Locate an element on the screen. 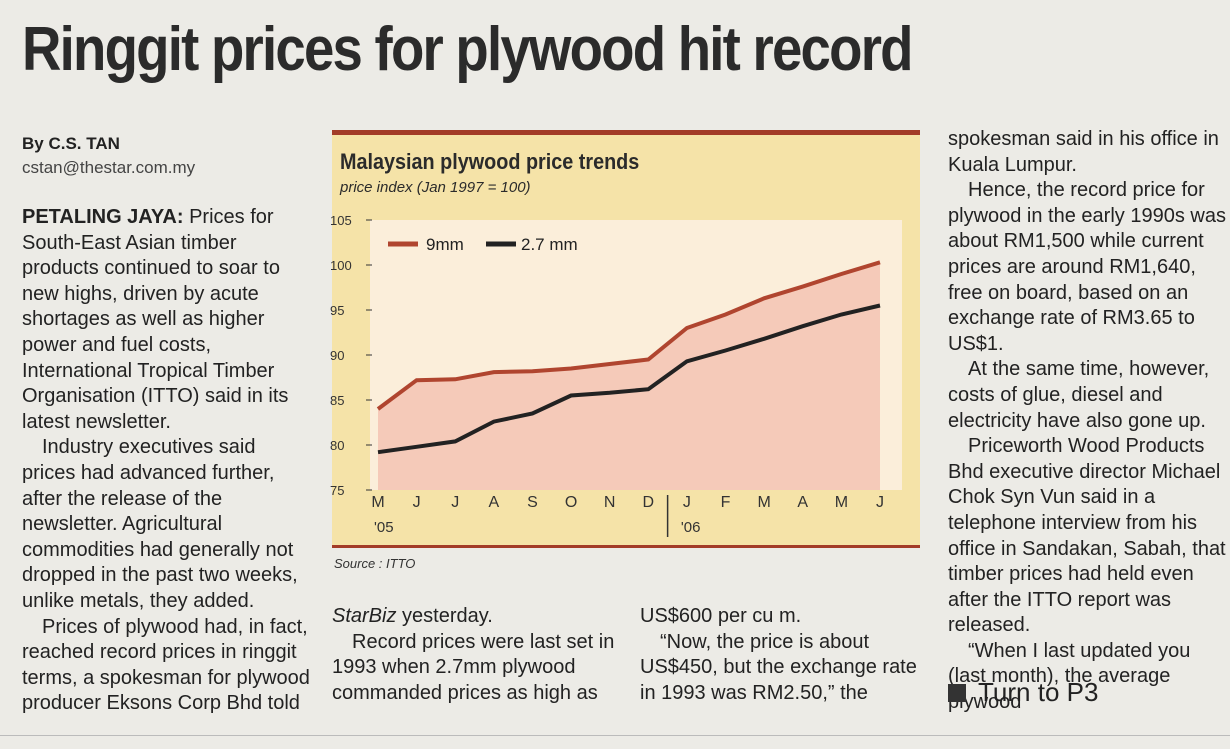 Image resolution: width=1230 pixels, height=749 pixels. y-tick-label: 75 is located at coordinates (337, 490).